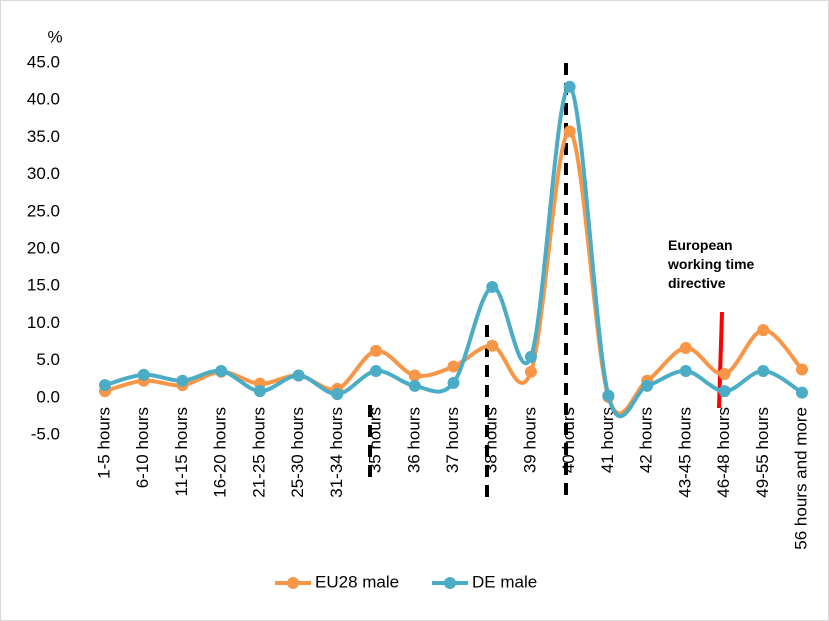 This screenshot has width=829, height=621. What do you see at coordinates (800, 478) in the screenshot?
I see `x-tick-label: 56 hours and more` at bounding box center [800, 478].